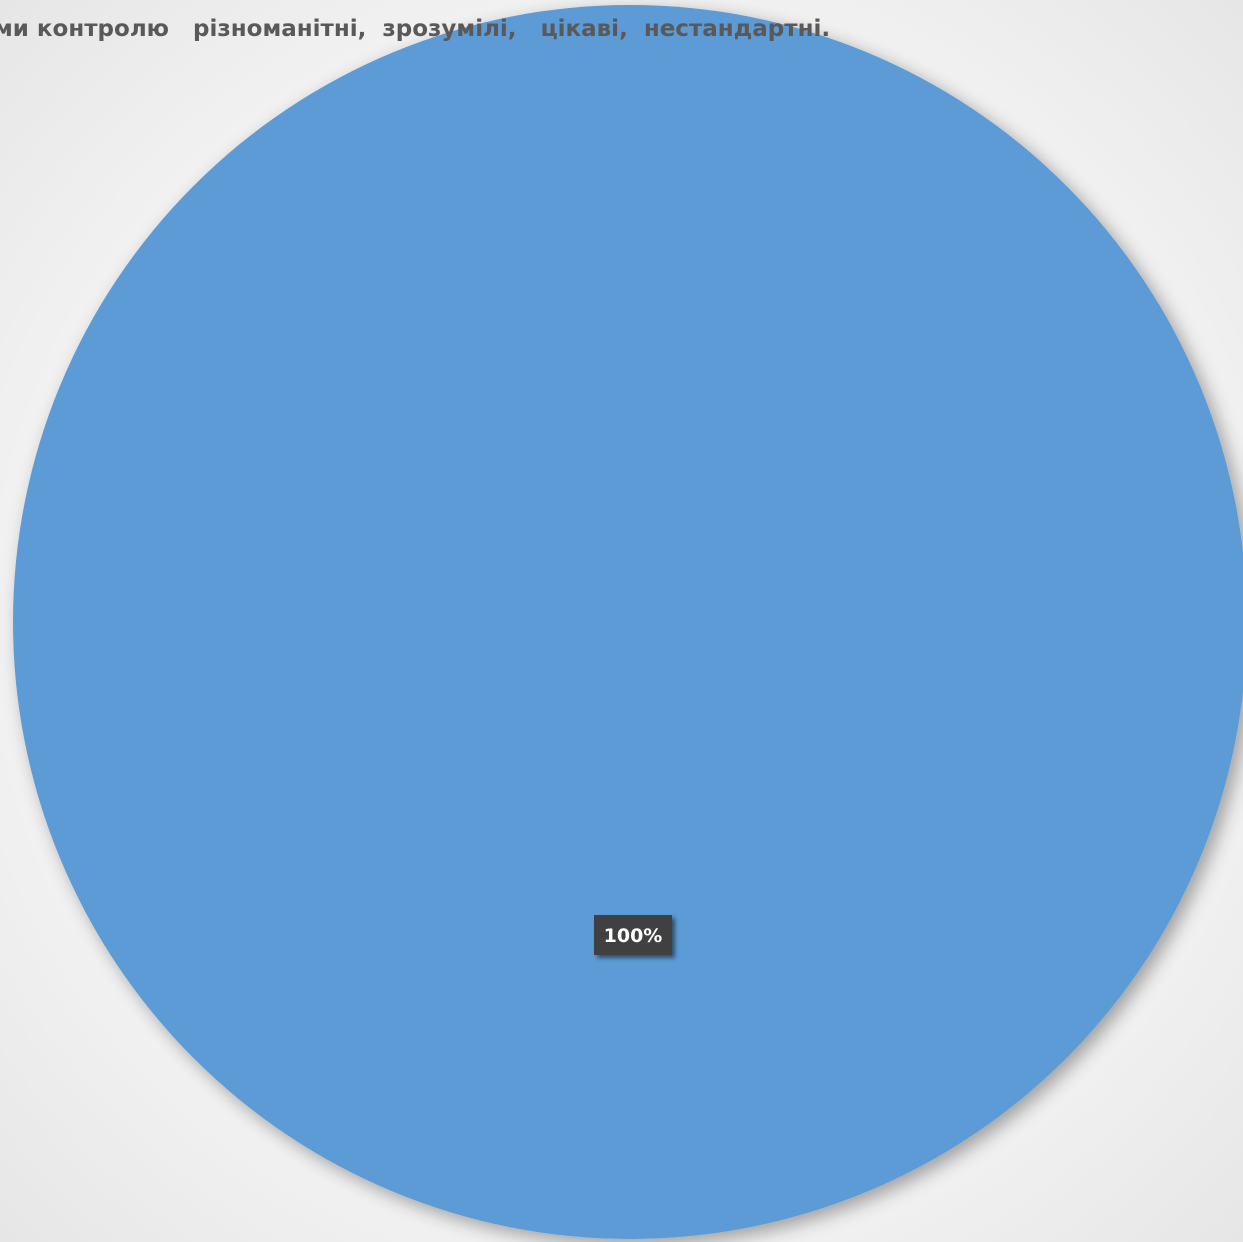 The image size is (1243, 1242). I want to click on data-label-box, so click(633, 935).